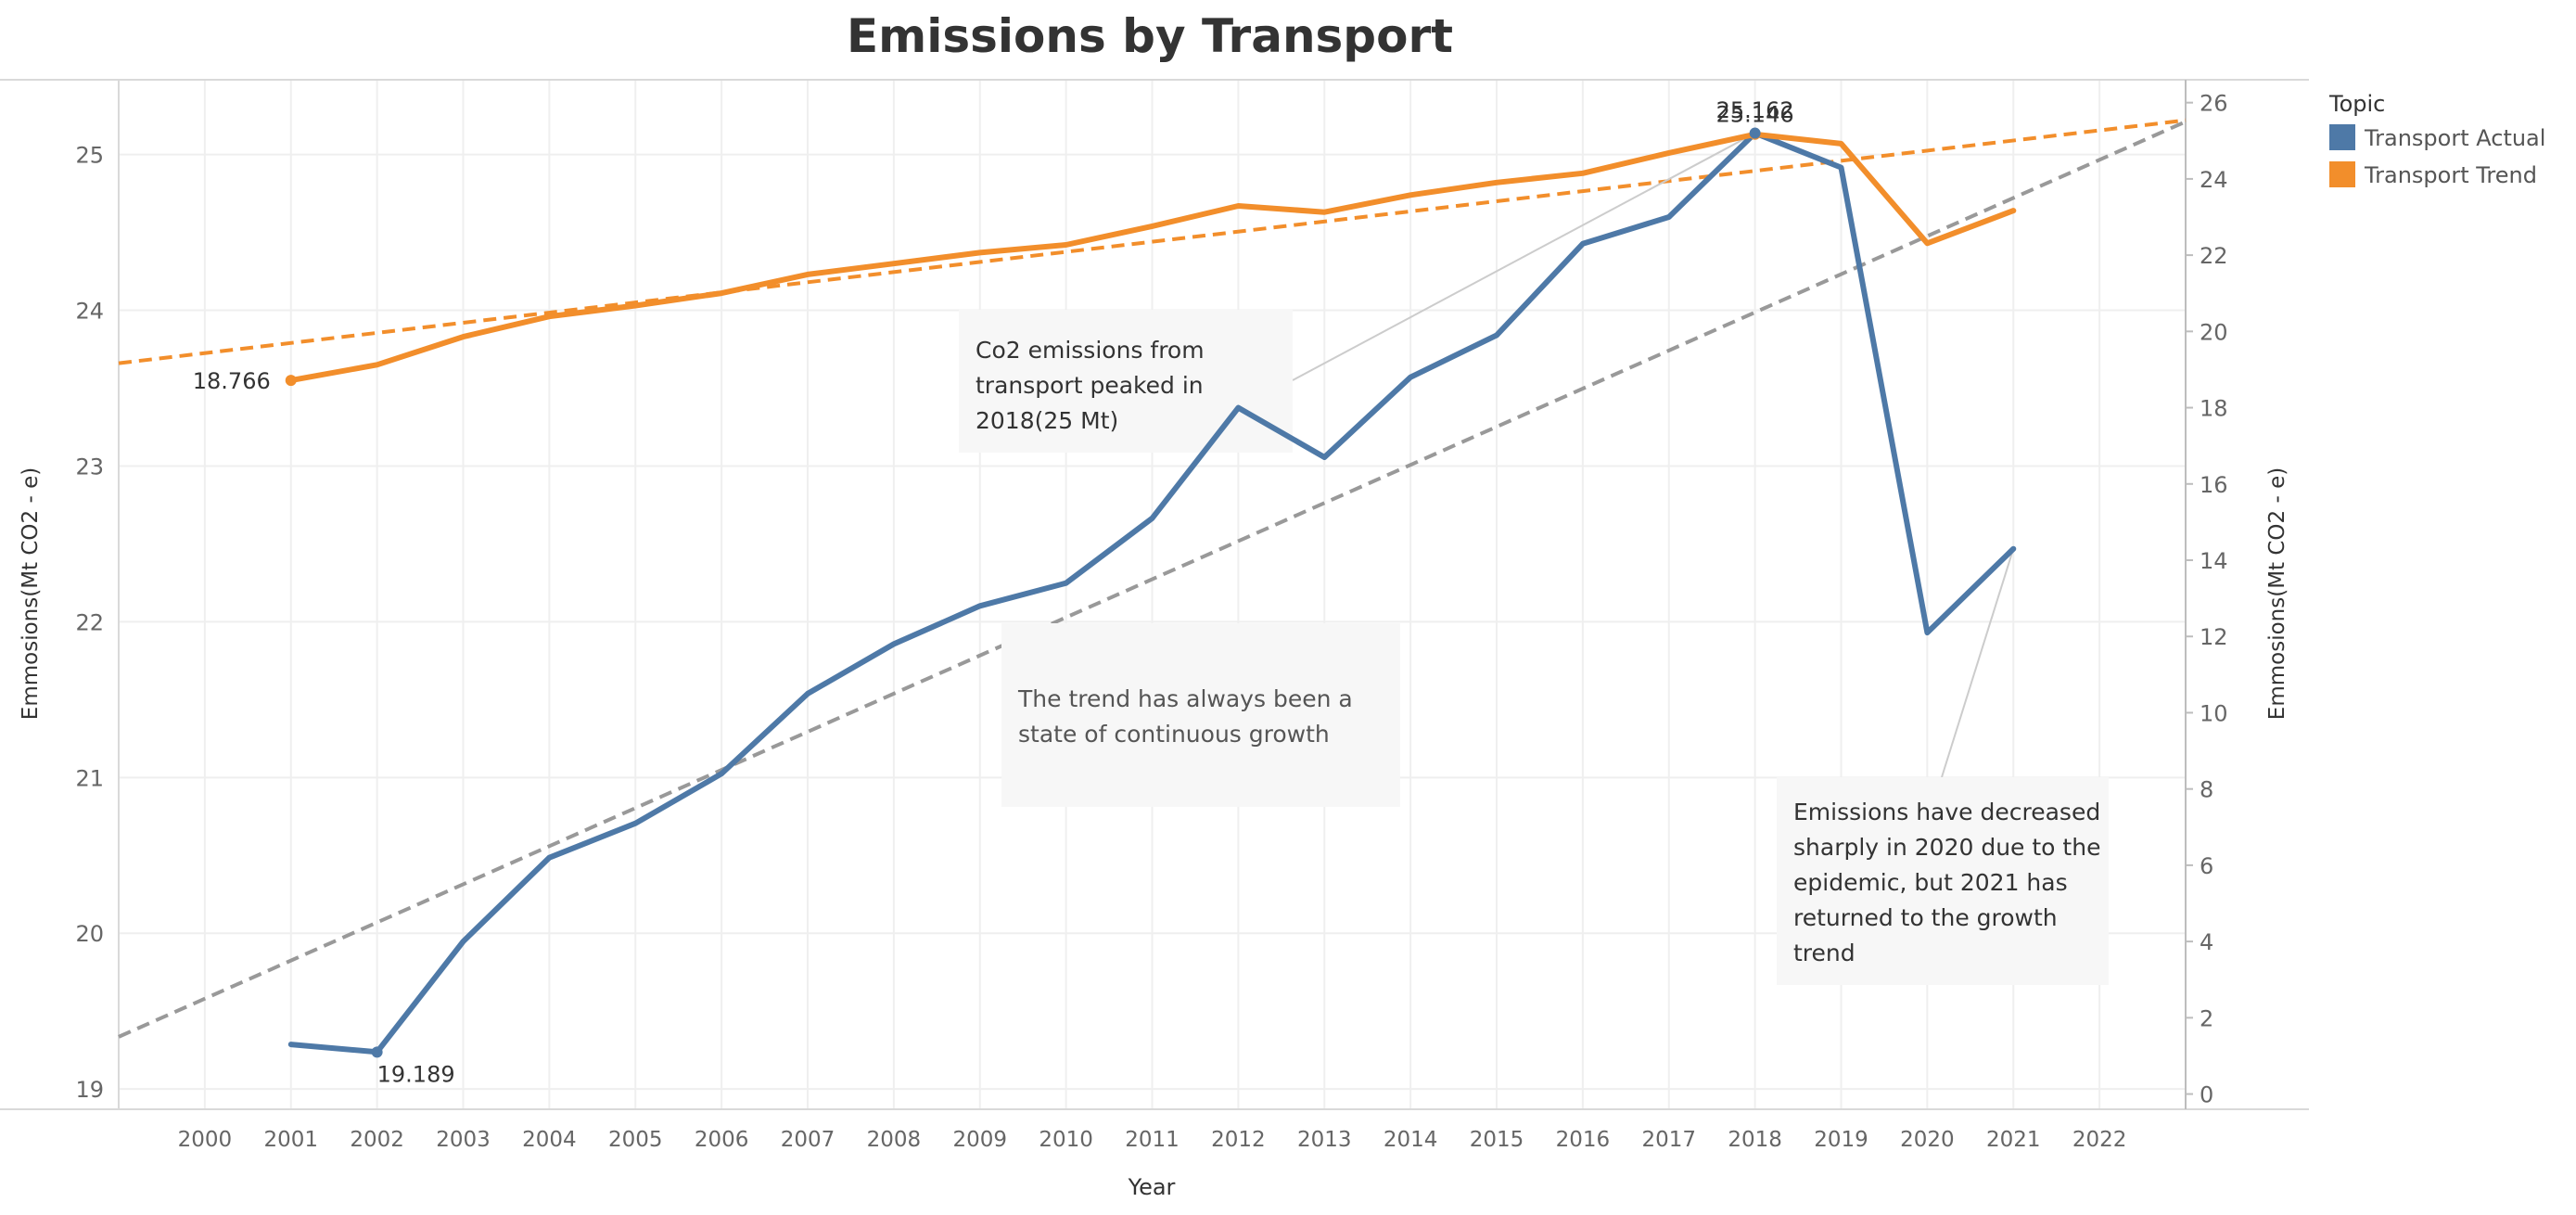 This screenshot has height=1215, width=2576. Describe the element at coordinates (89, 312) in the screenshot. I see `y-left-tick-label: 24` at that location.